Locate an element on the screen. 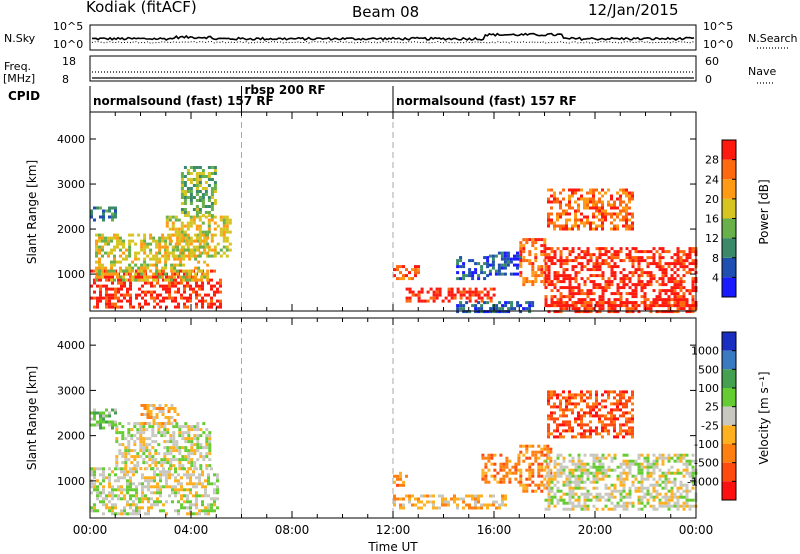 Image resolution: width=800 pixels, height=554 pixels. beam-title: Beam 08 is located at coordinates (385, 12).